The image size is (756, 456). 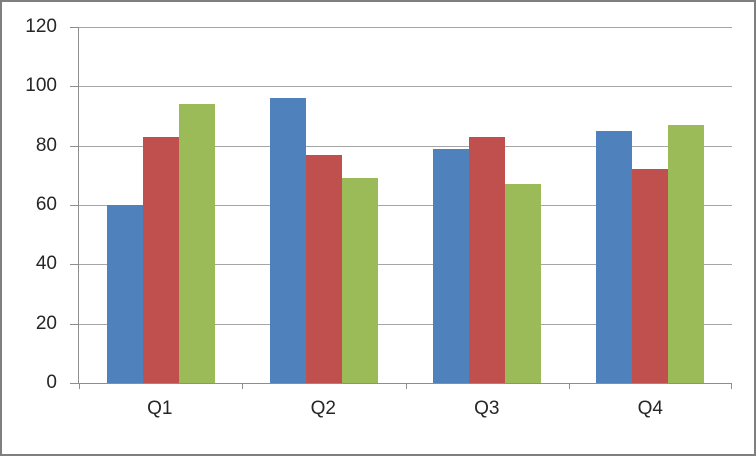 I want to click on gridline-y120, so click(x=405, y=27).